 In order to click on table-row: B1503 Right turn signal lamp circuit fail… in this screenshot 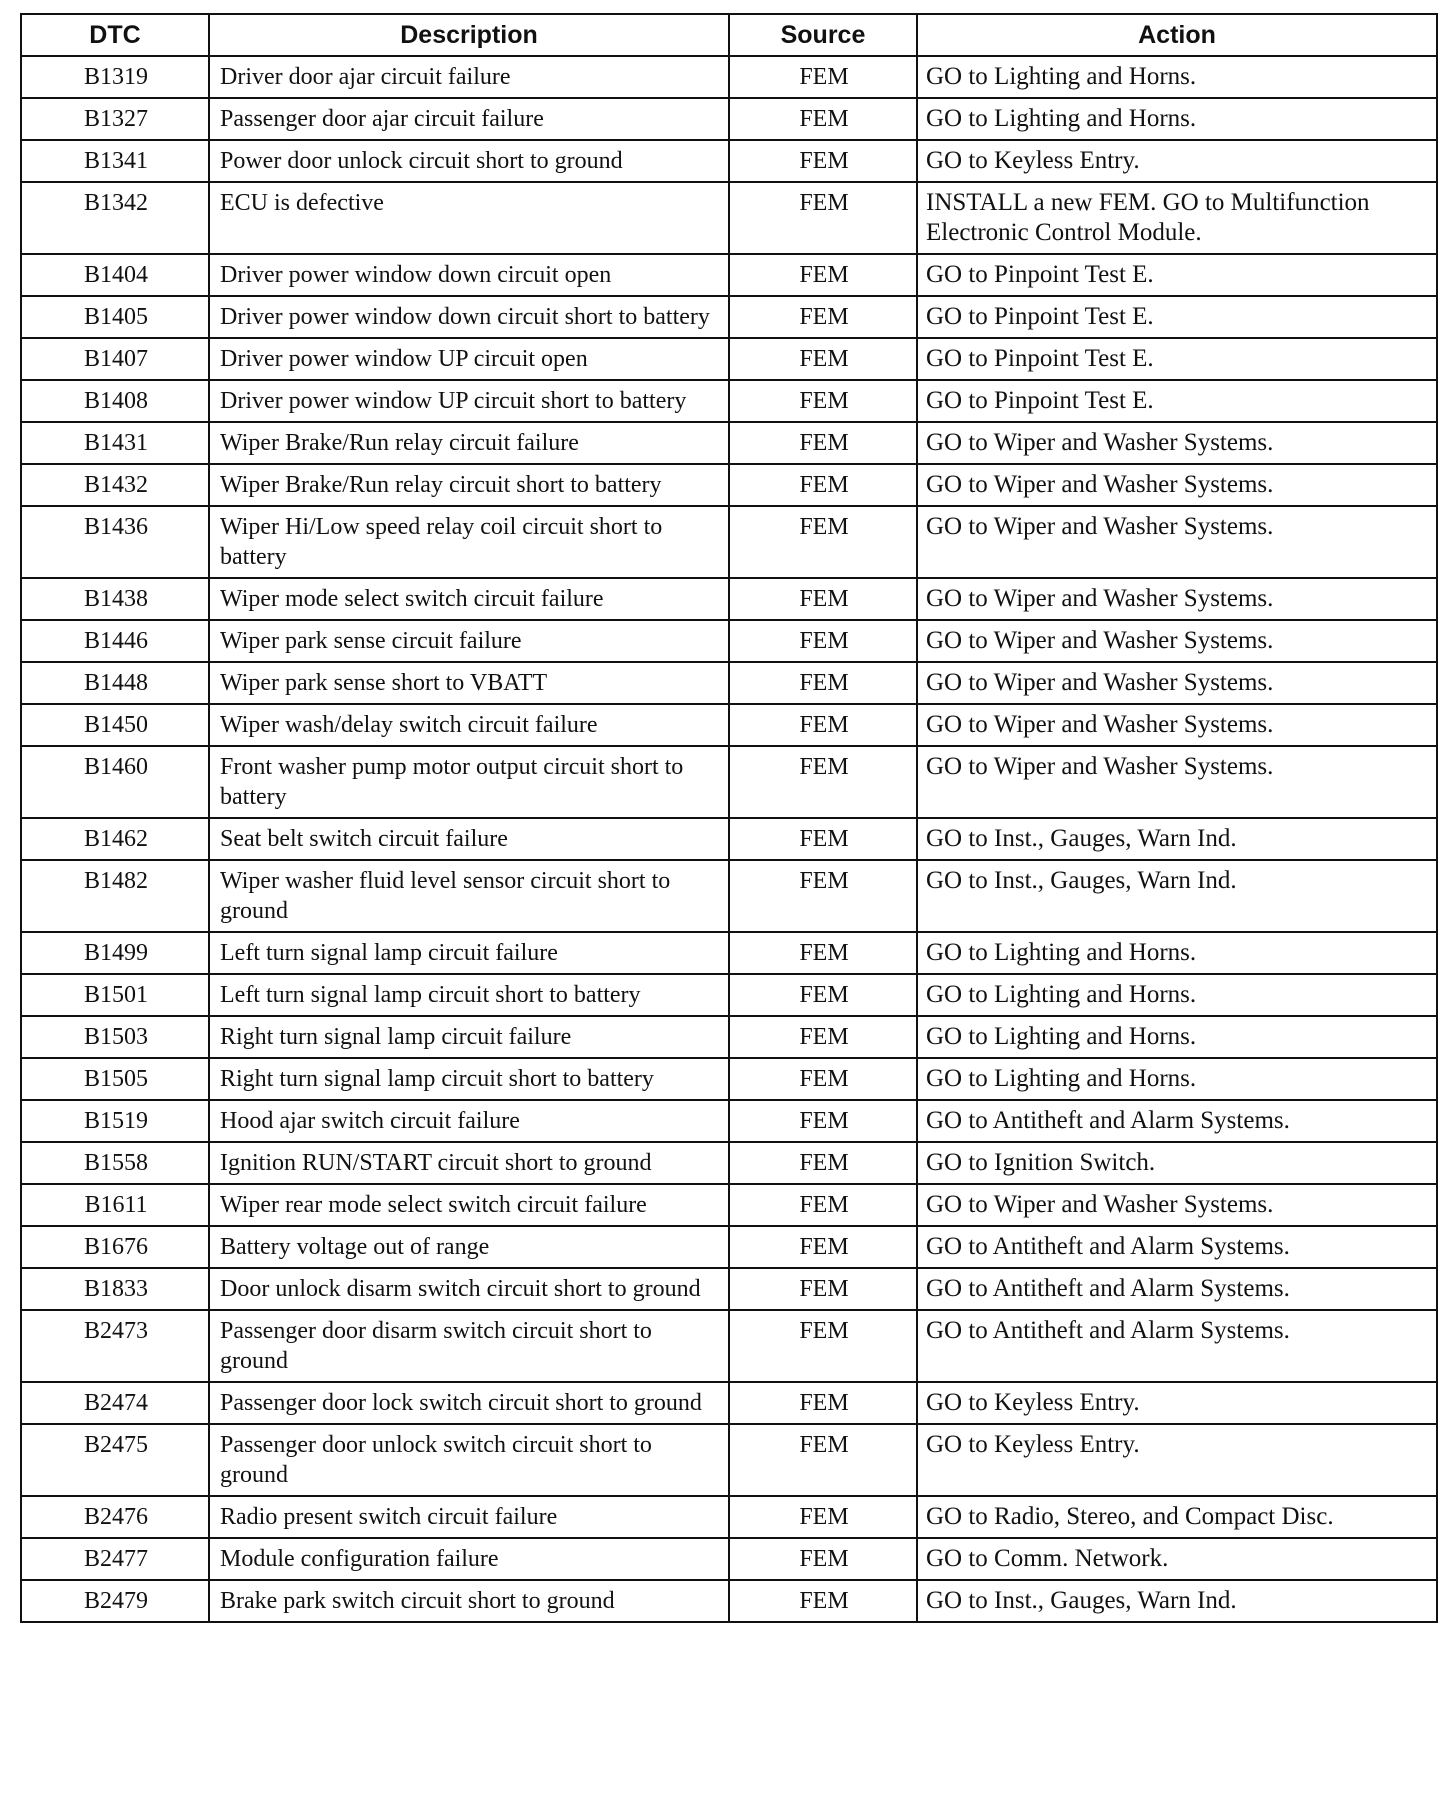, I will do `click(729, 1037)`.